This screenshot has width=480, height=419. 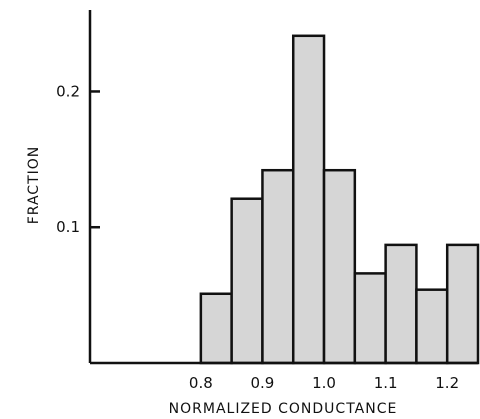 I want to click on y-tick-label-2: 0.2, so click(x=68, y=91).